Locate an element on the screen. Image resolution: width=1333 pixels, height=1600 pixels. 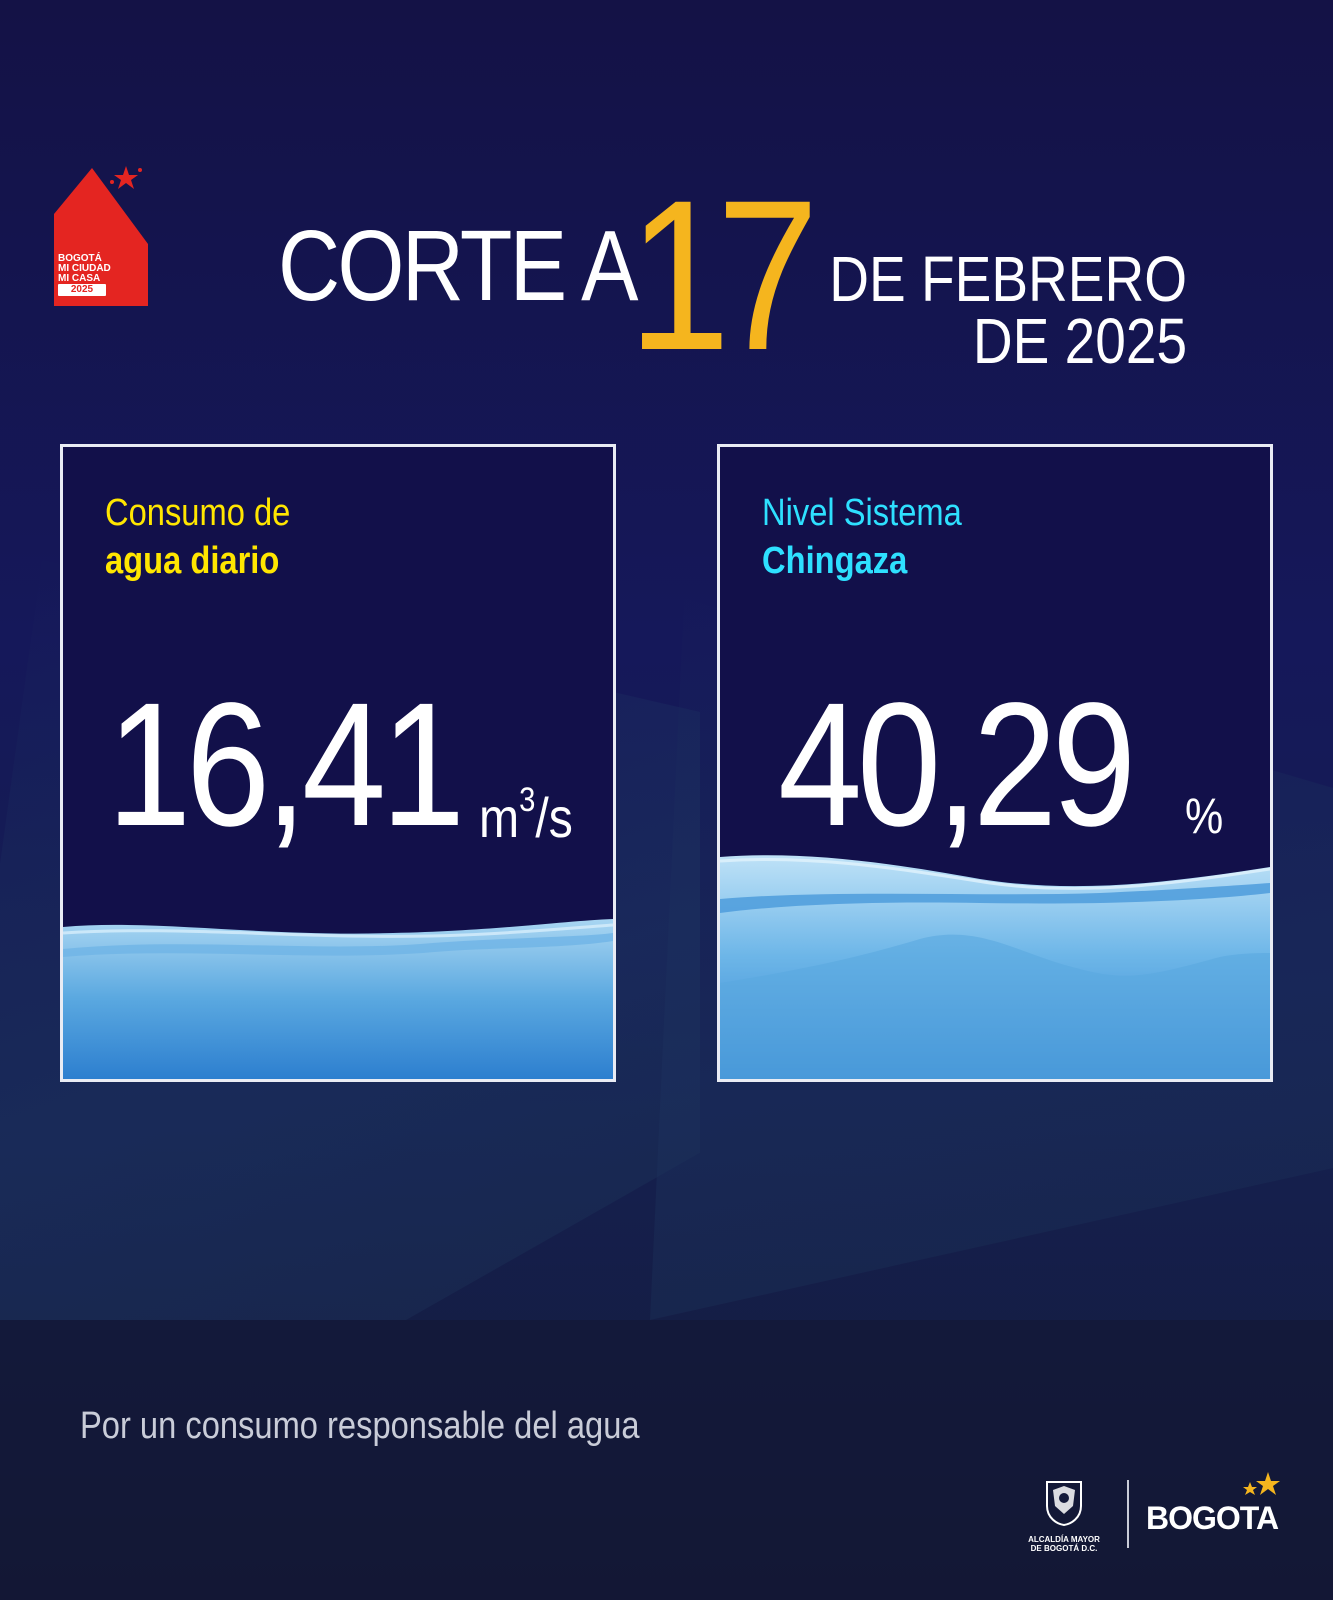
card-consumo-title: Consumo de agua diario is located at coordinates (197, 537).